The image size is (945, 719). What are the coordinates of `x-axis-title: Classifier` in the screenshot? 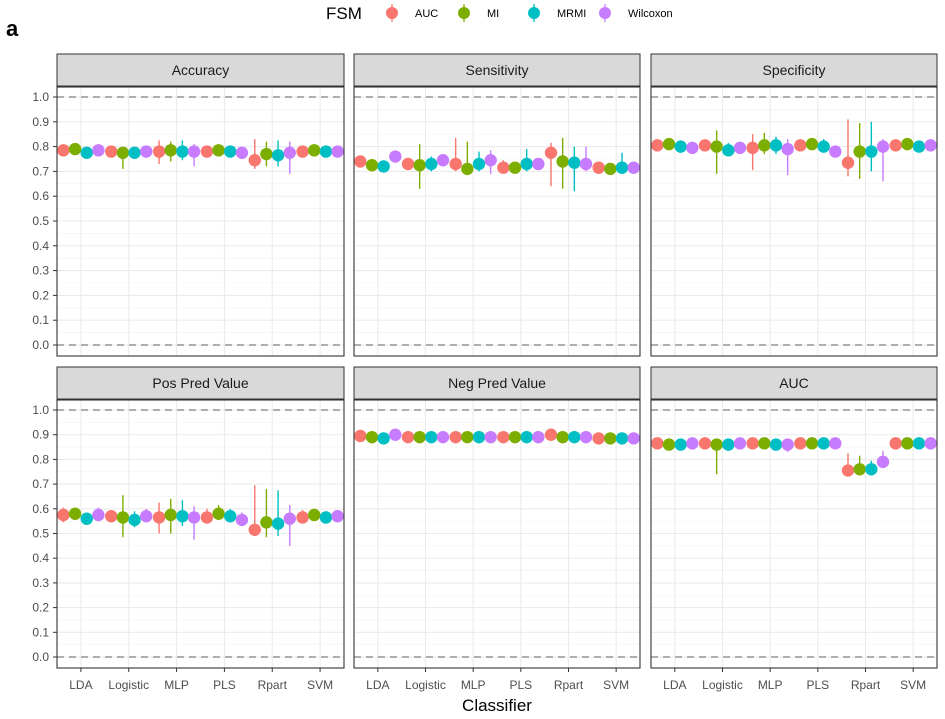 It's located at (497, 705).